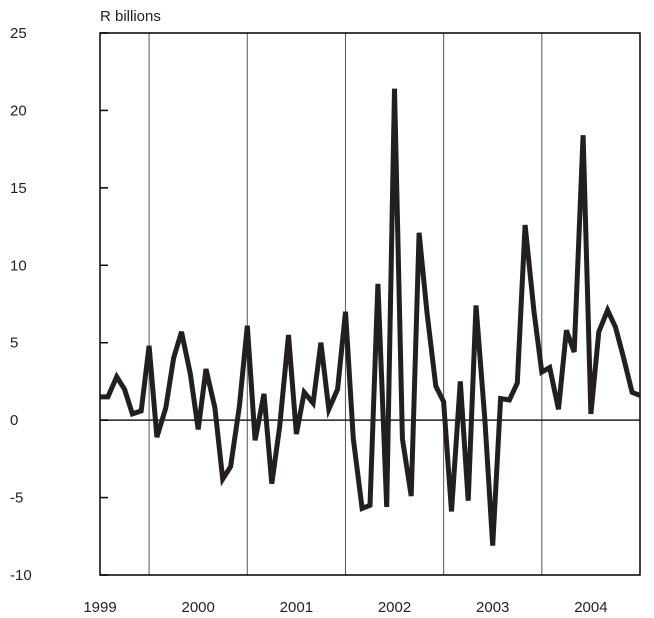 The width and height of the screenshot is (654, 618). Describe the element at coordinates (130, 16) in the screenshot. I see `y-unit-label: R billions` at that location.